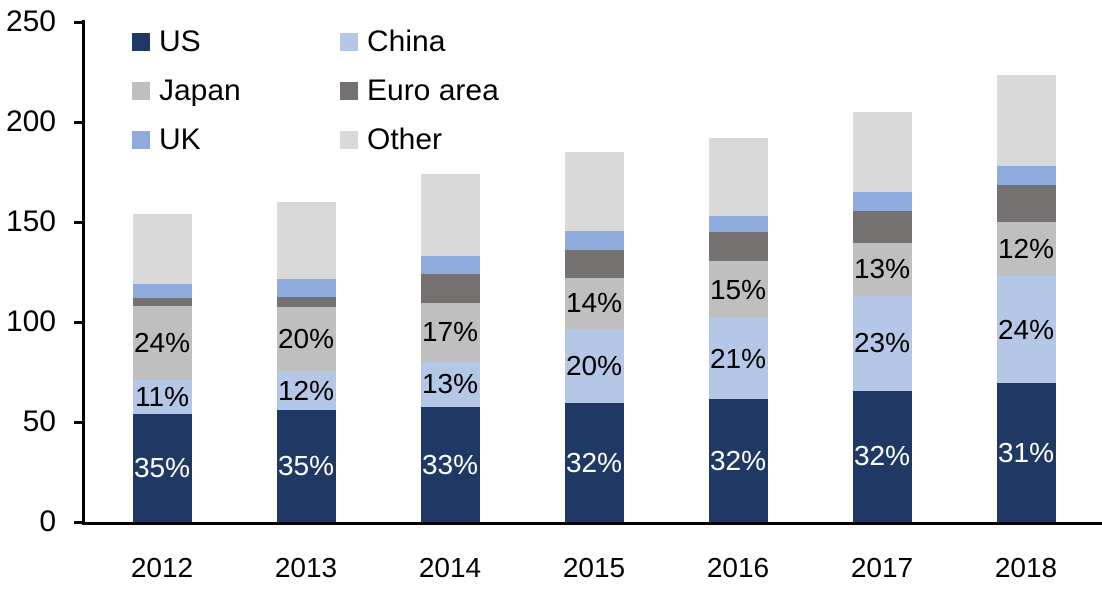 This screenshot has width=1102, height=598. I want to click on bar-segment-china-2014, so click(450, 384).